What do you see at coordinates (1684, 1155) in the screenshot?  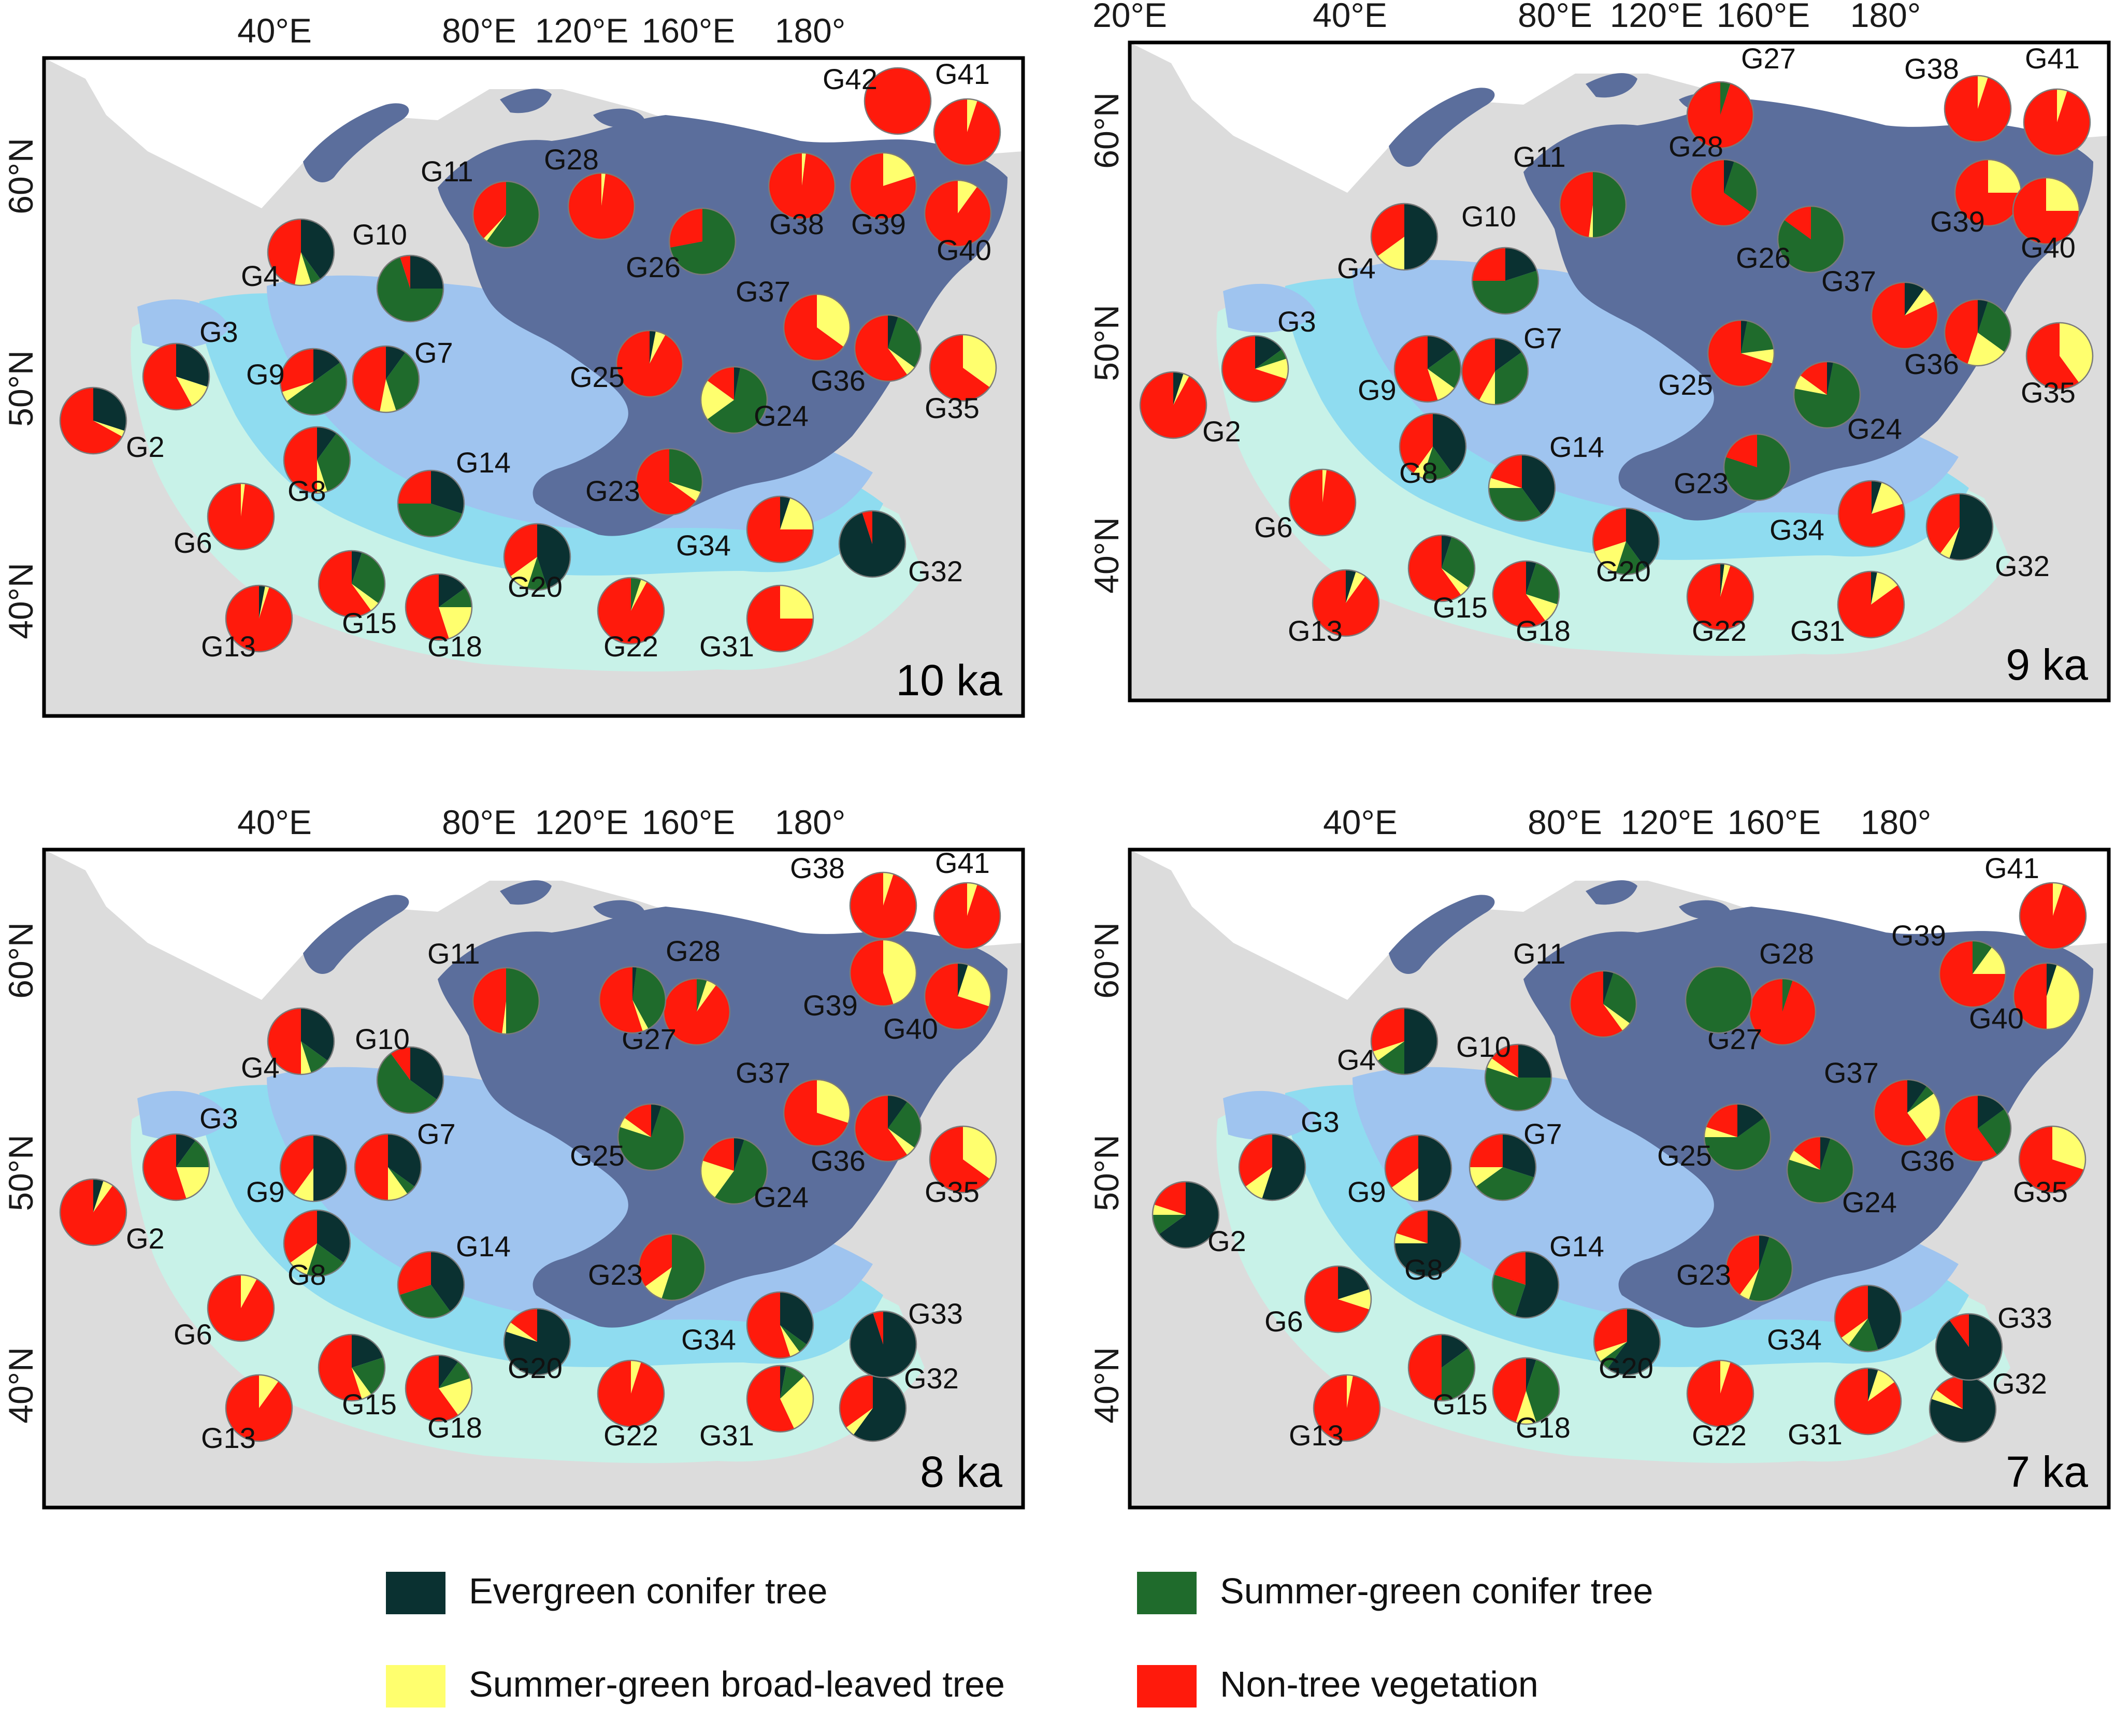 I see `site-label: G25` at bounding box center [1684, 1155].